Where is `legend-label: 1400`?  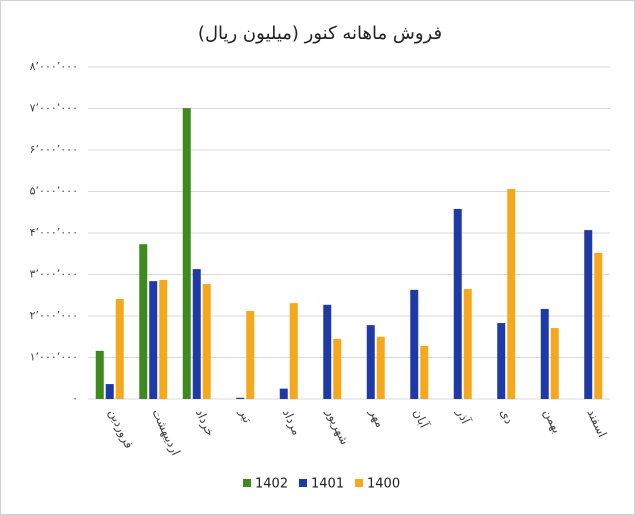 legend-label: 1400 is located at coordinates (383, 484).